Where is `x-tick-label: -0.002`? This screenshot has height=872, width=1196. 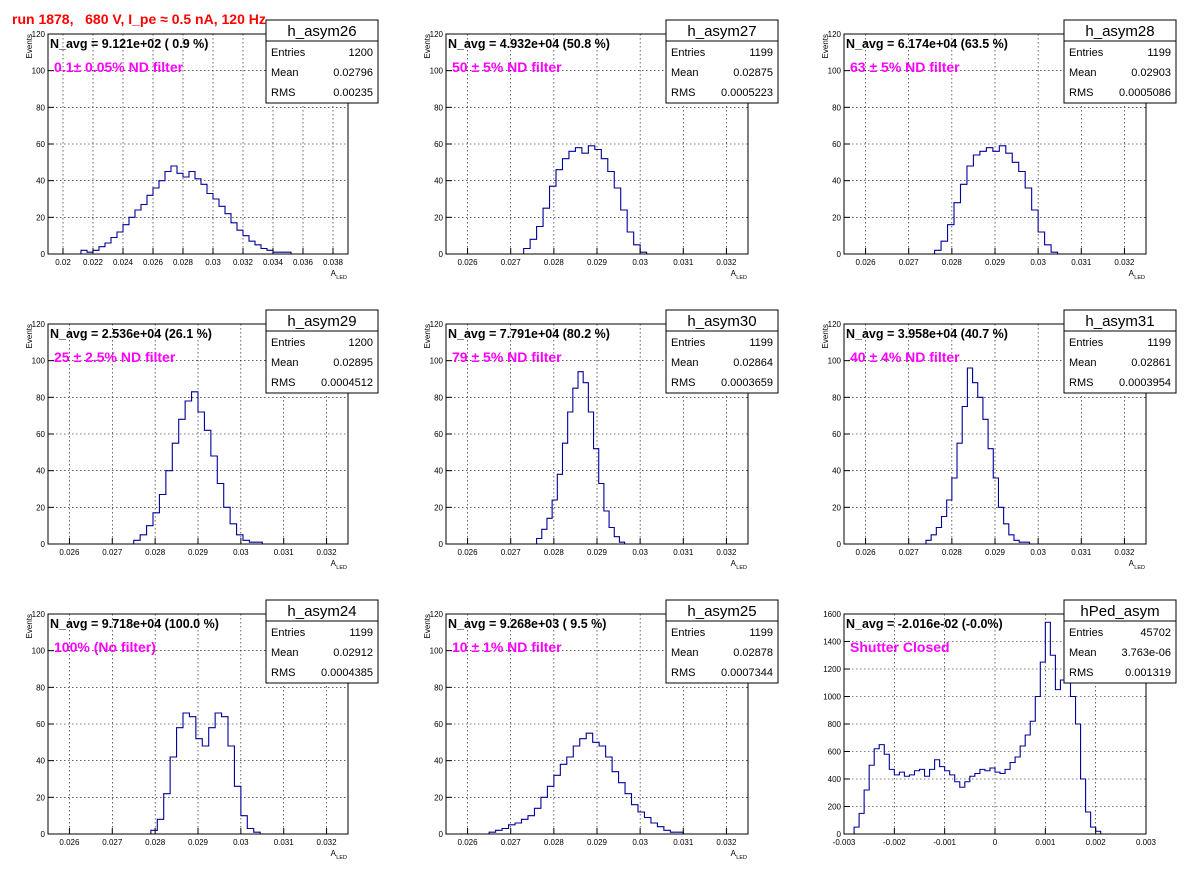 x-tick-label: -0.002 is located at coordinates (894, 842).